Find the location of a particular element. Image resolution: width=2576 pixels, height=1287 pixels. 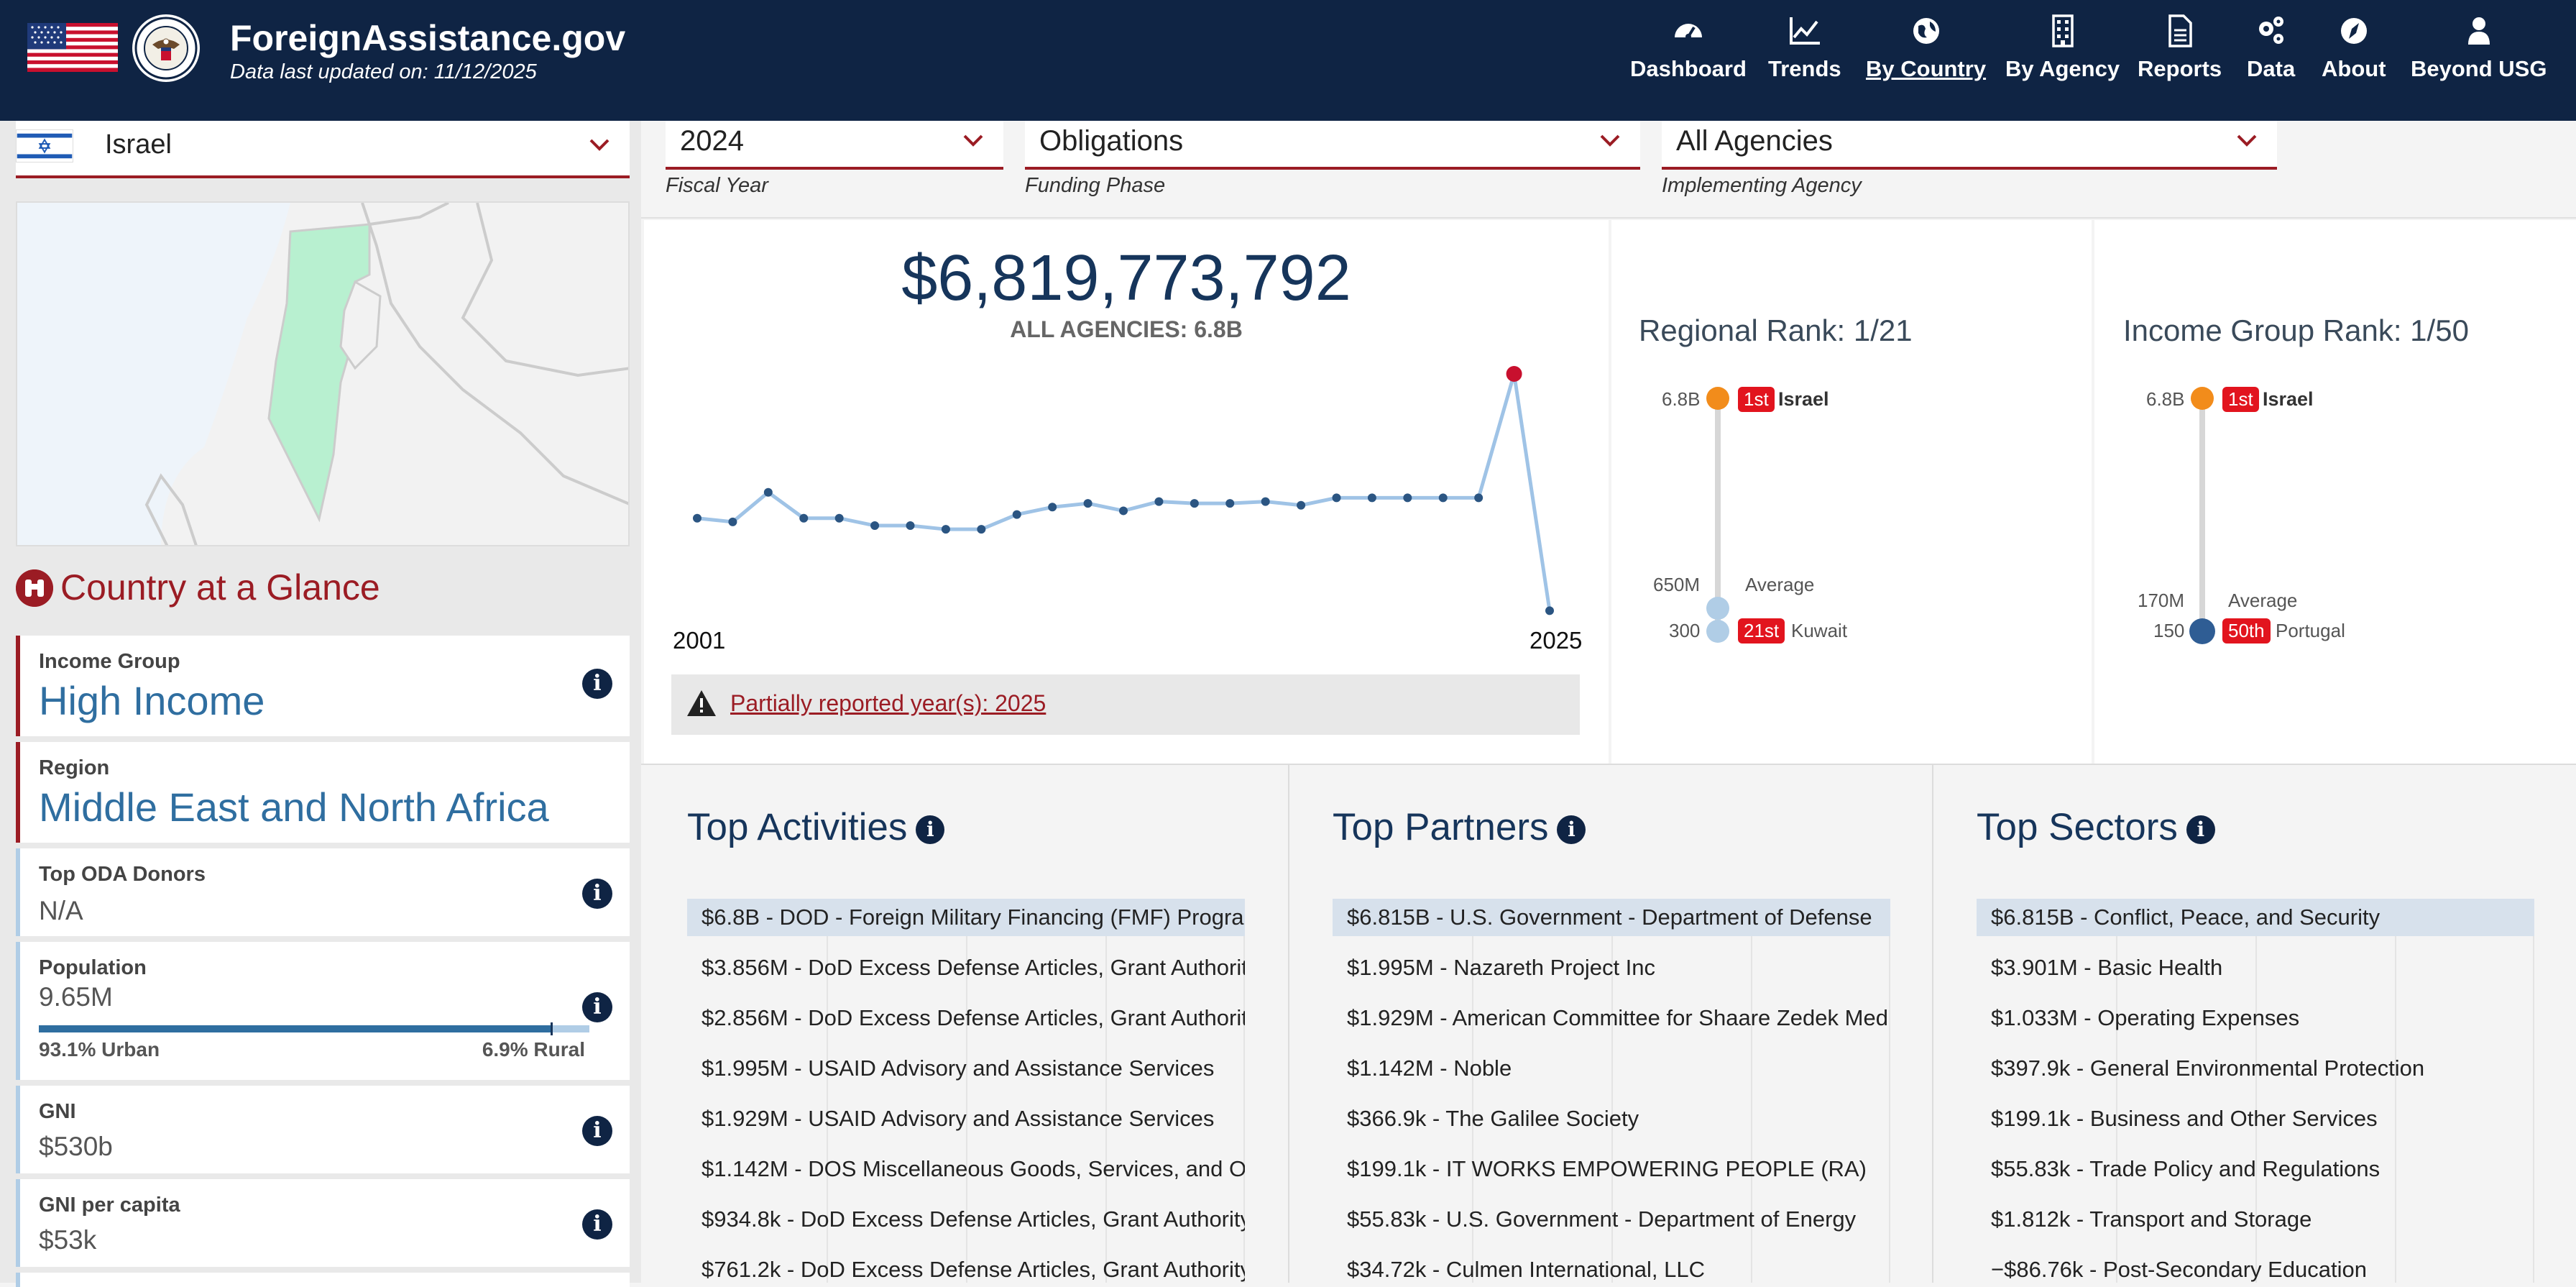

nav-reports: Reports is located at coordinates (2180, 47).